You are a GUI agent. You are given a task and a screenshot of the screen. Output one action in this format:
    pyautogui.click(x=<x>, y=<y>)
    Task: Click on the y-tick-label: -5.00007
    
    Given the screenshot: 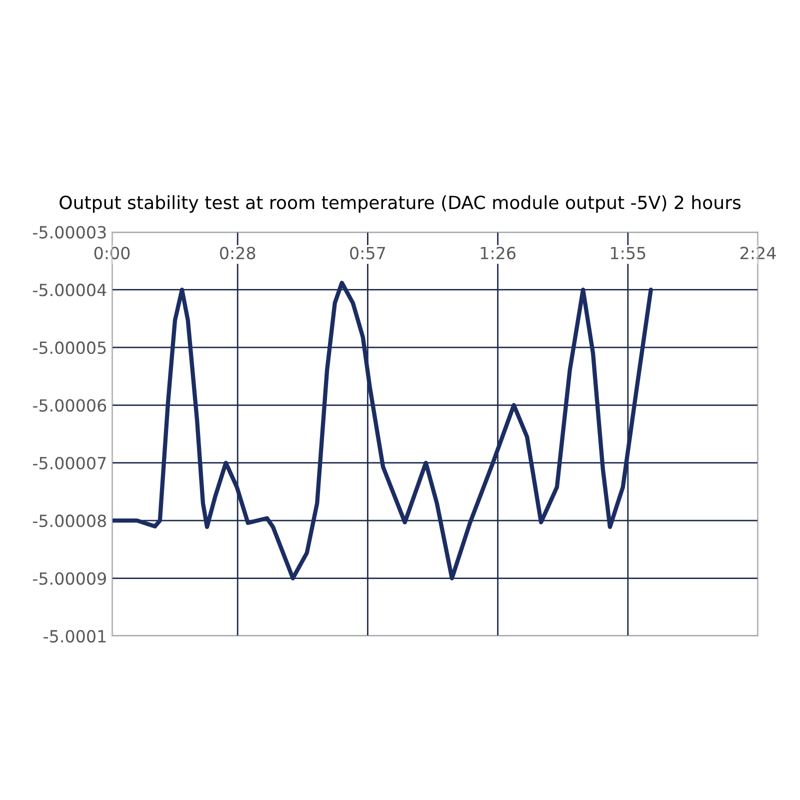 What is the action you would take?
    pyautogui.click(x=69, y=463)
    